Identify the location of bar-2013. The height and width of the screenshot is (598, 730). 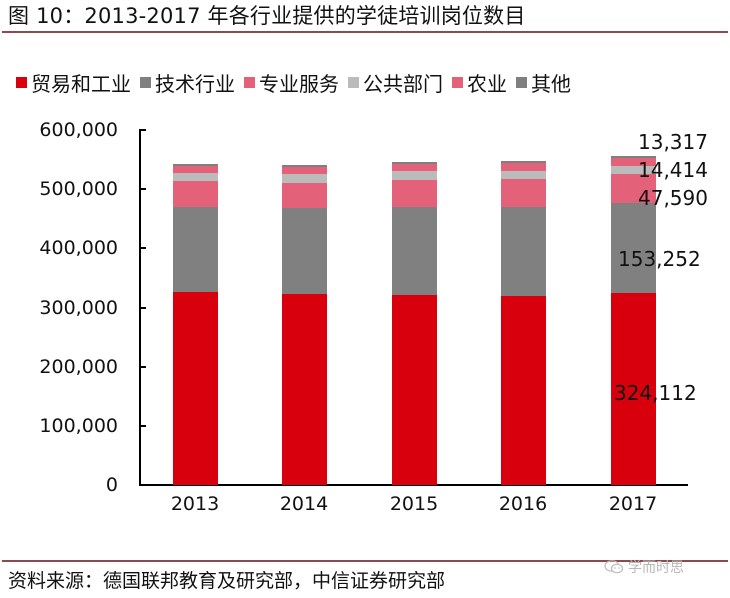
(195, 324).